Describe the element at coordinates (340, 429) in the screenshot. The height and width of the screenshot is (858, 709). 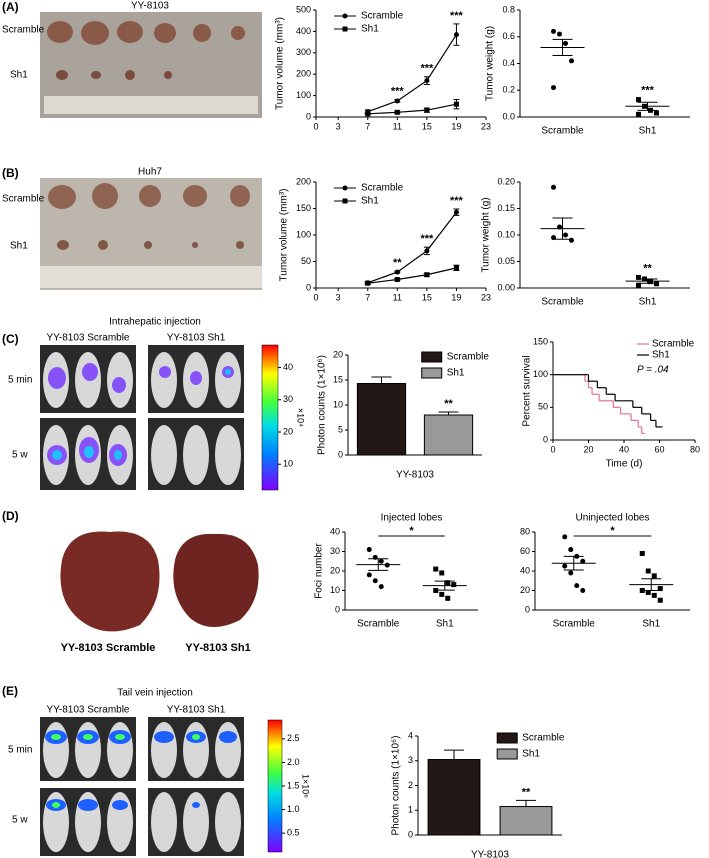
I see `y-tick-label: 5` at that location.